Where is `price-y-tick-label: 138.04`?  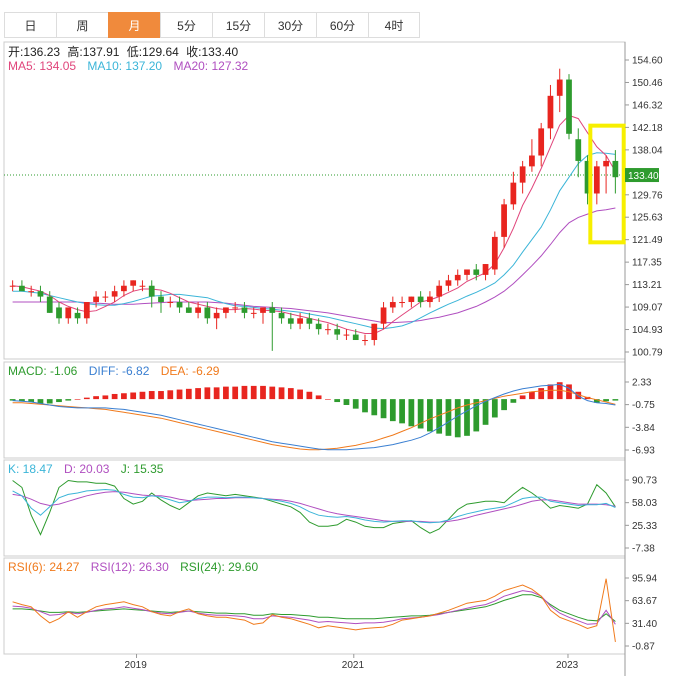 price-y-tick-label: 138.04 is located at coordinates (647, 150).